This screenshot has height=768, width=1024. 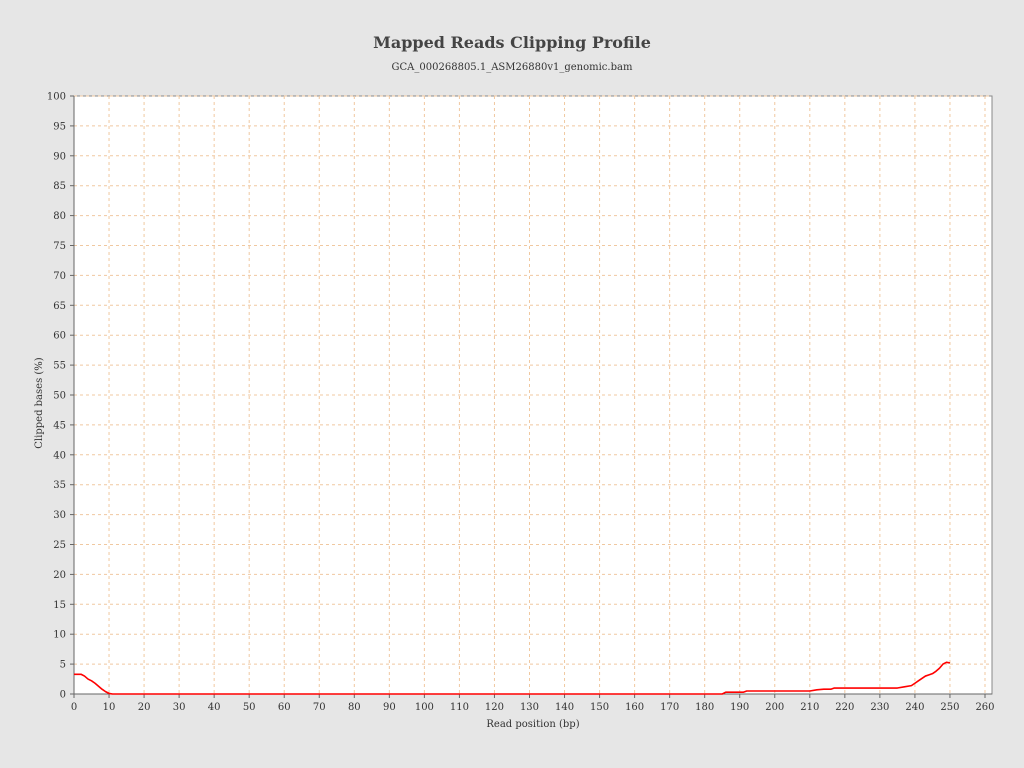 I want to click on y-tick-label: 50, so click(x=59, y=396).